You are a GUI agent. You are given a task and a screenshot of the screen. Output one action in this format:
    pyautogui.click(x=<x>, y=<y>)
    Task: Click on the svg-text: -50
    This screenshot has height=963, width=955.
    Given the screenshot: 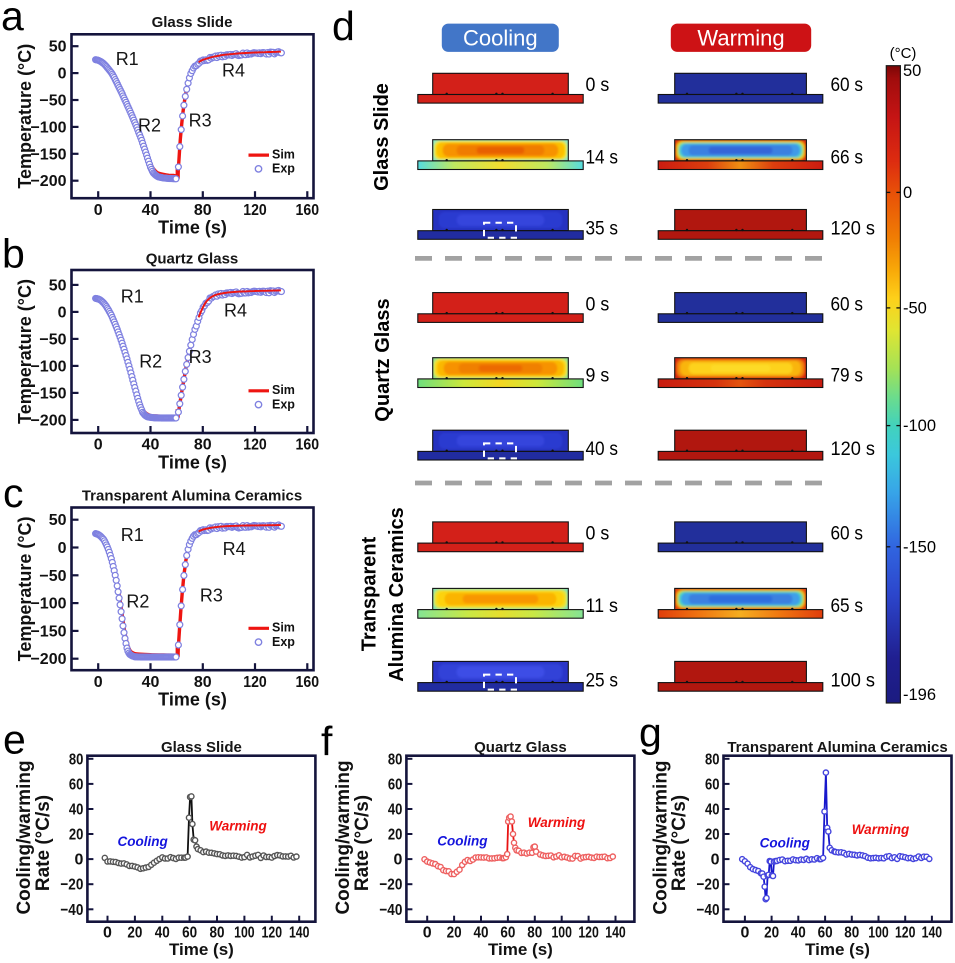 What is the action you would take?
    pyautogui.click(x=915, y=308)
    